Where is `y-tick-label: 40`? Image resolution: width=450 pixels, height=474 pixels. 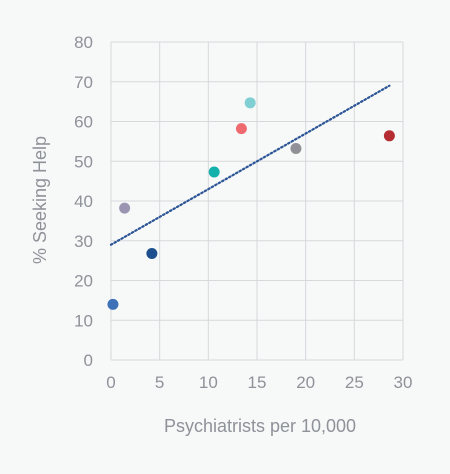 y-tick-label: 40 is located at coordinates (83, 201).